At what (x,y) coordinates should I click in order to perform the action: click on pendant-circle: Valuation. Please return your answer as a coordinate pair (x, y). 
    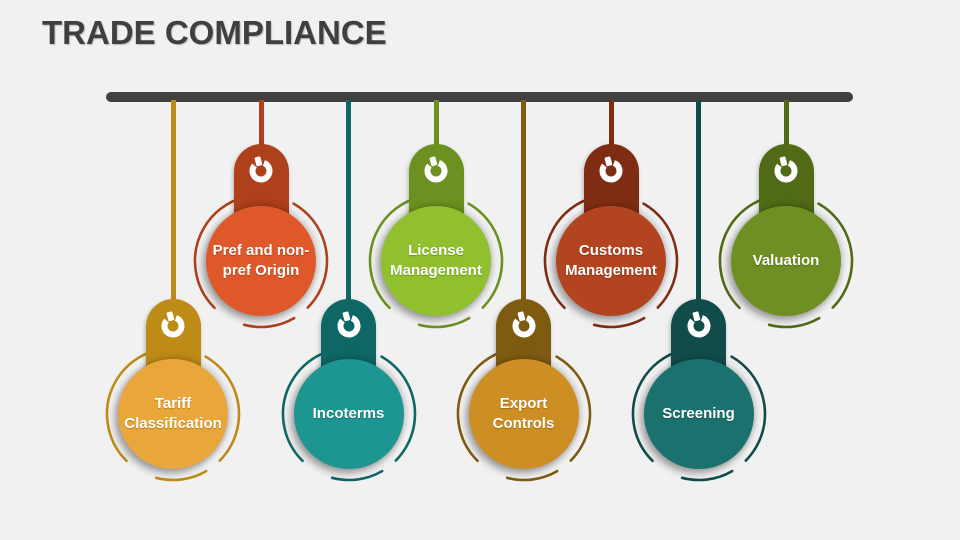
    Looking at the image, I should click on (786, 261).